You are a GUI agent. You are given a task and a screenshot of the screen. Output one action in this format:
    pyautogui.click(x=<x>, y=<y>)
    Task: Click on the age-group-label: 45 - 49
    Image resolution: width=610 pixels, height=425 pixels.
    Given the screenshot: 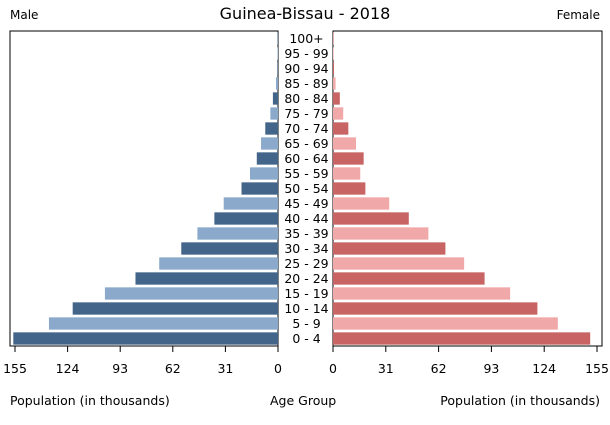 What is the action you would take?
    pyautogui.click(x=306, y=203)
    